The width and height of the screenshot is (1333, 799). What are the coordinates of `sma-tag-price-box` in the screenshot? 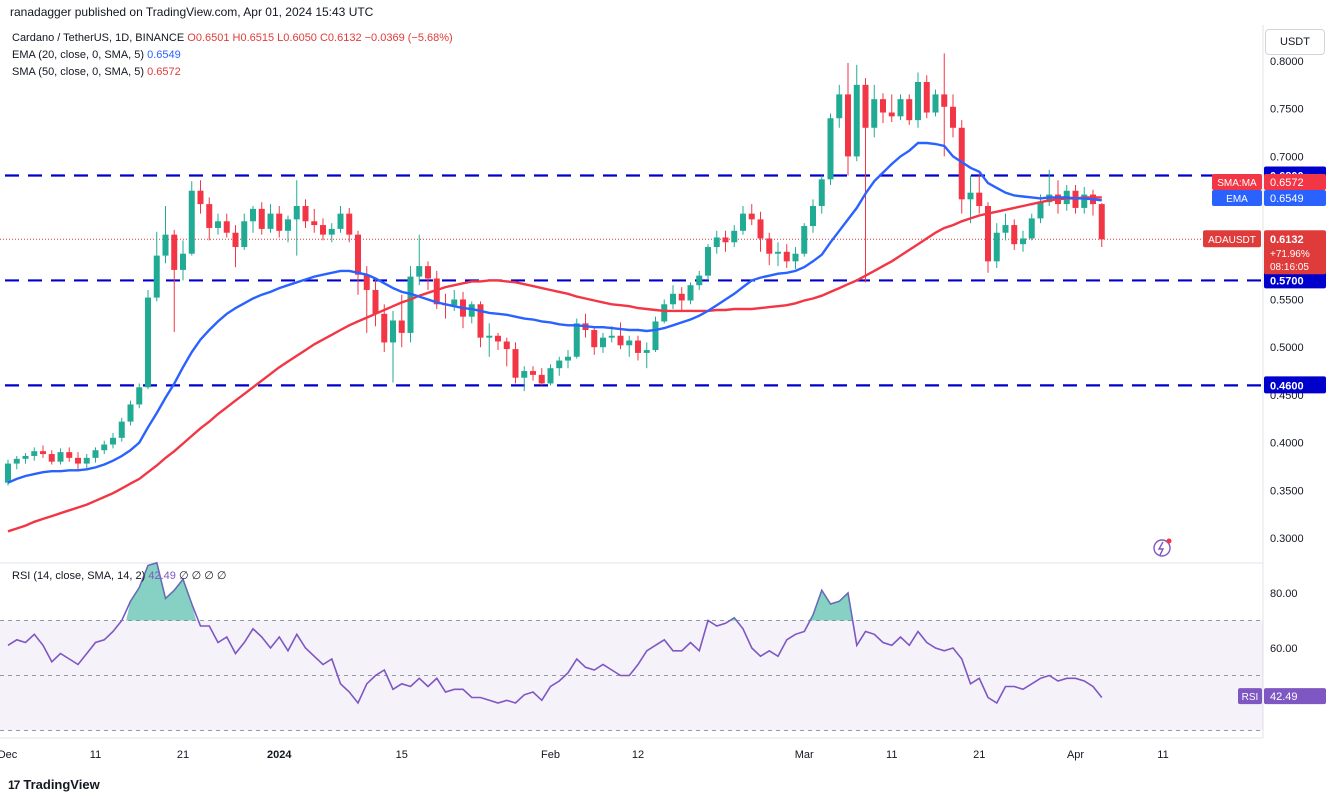 It's located at (1295, 182).